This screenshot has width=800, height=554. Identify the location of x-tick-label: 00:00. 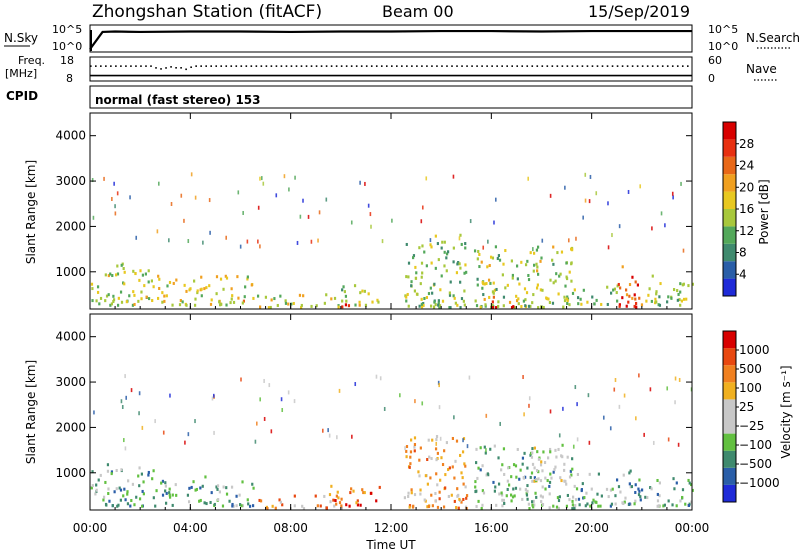
(90, 528).